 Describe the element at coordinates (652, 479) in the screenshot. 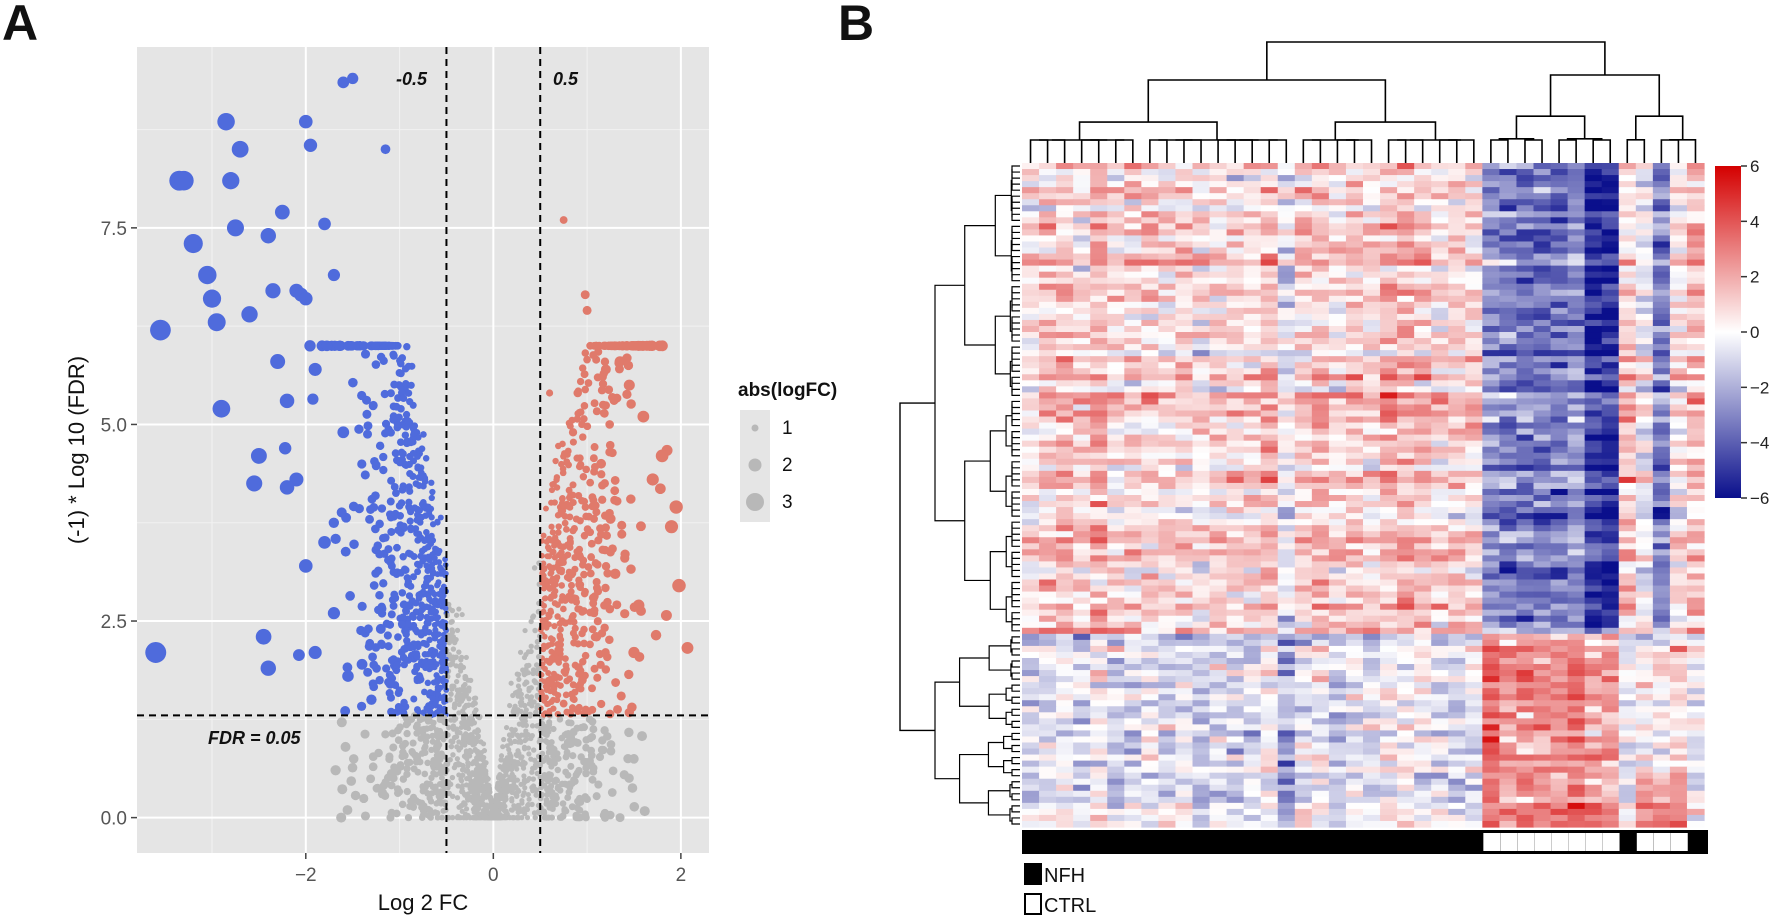

I see `volcano-point-up` at that location.